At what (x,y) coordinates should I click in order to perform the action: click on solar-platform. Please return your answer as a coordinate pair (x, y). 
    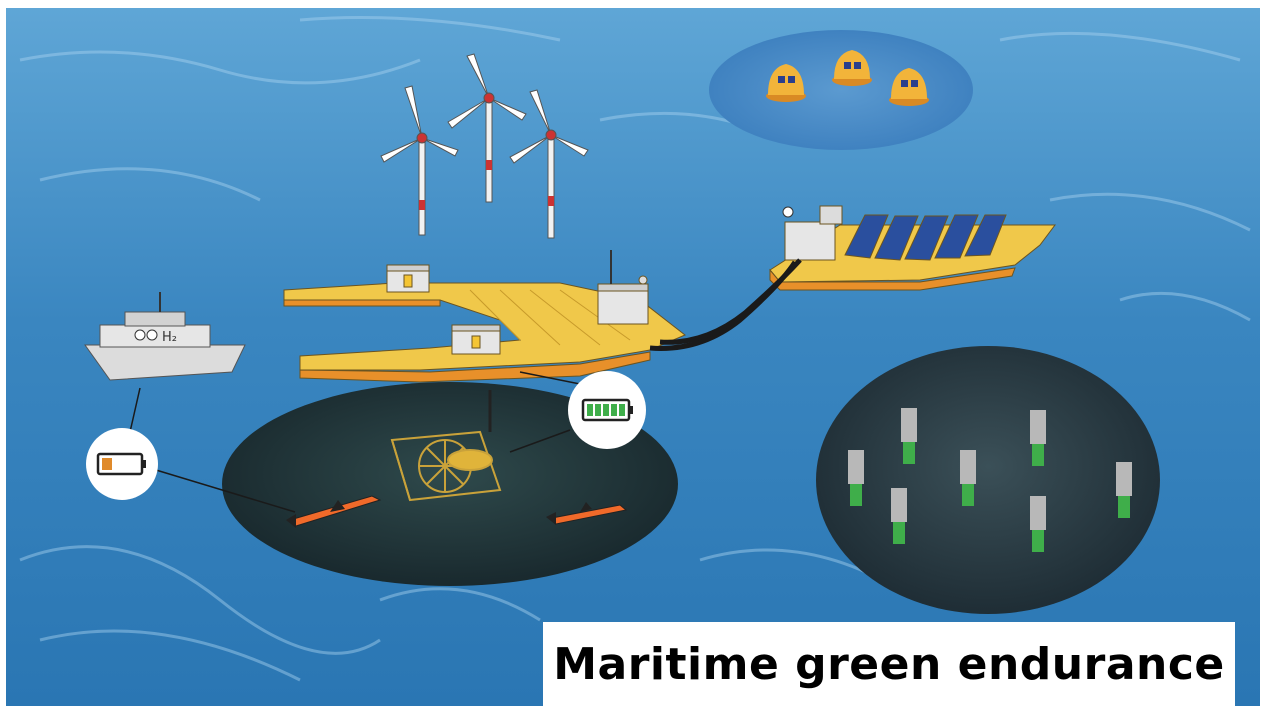
    Looking at the image, I should click on (912, 248).